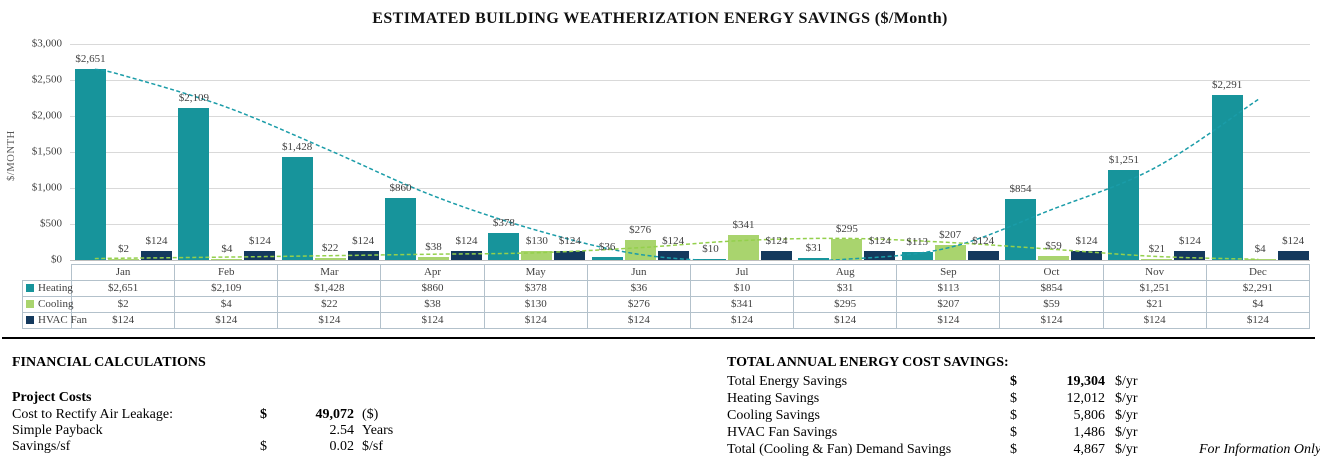 The width and height of the screenshot is (1320, 466). I want to click on bar-hvac-fan-may, so click(570, 255).